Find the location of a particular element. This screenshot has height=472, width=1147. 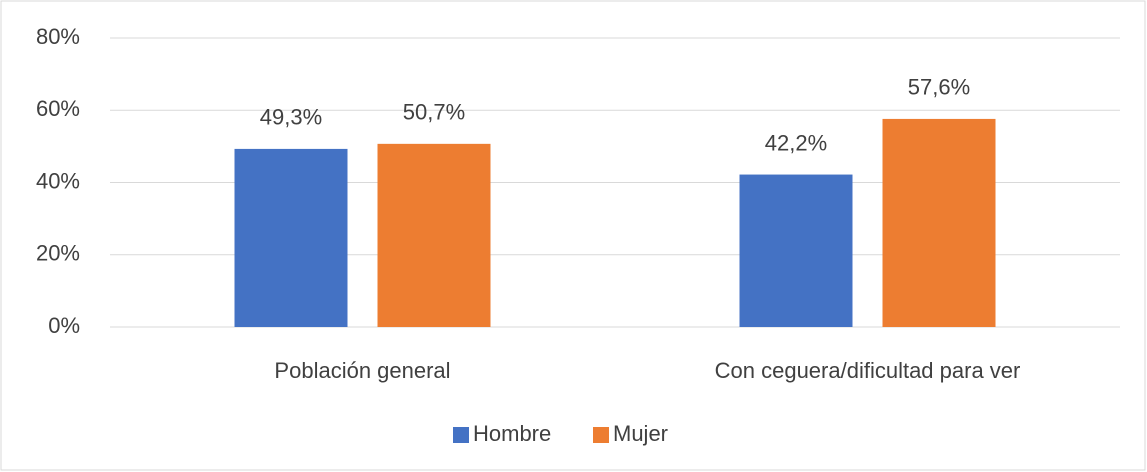

y-tick-label: 80% is located at coordinates (58, 36).